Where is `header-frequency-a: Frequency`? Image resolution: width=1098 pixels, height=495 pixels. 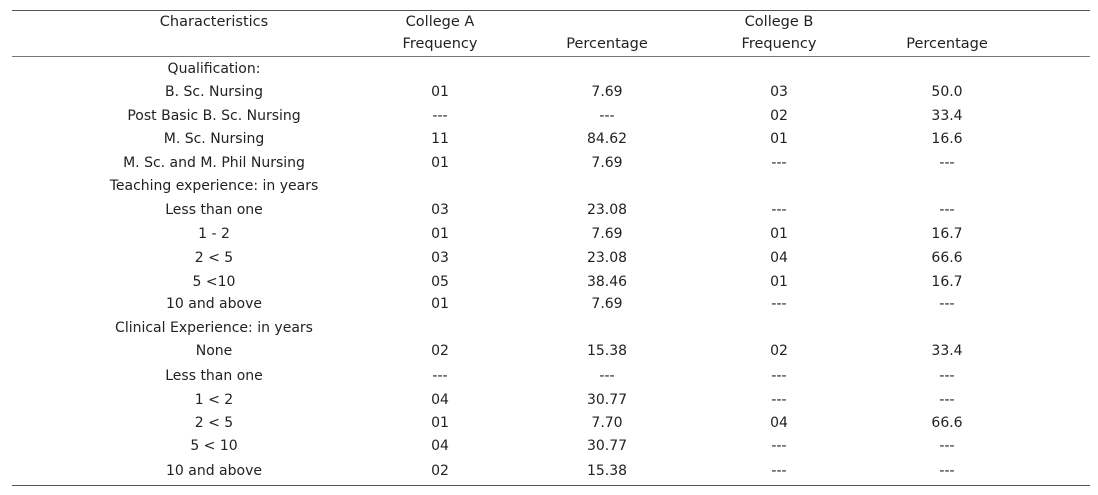
header-frequency-a: Frequency is located at coordinates (440, 44).